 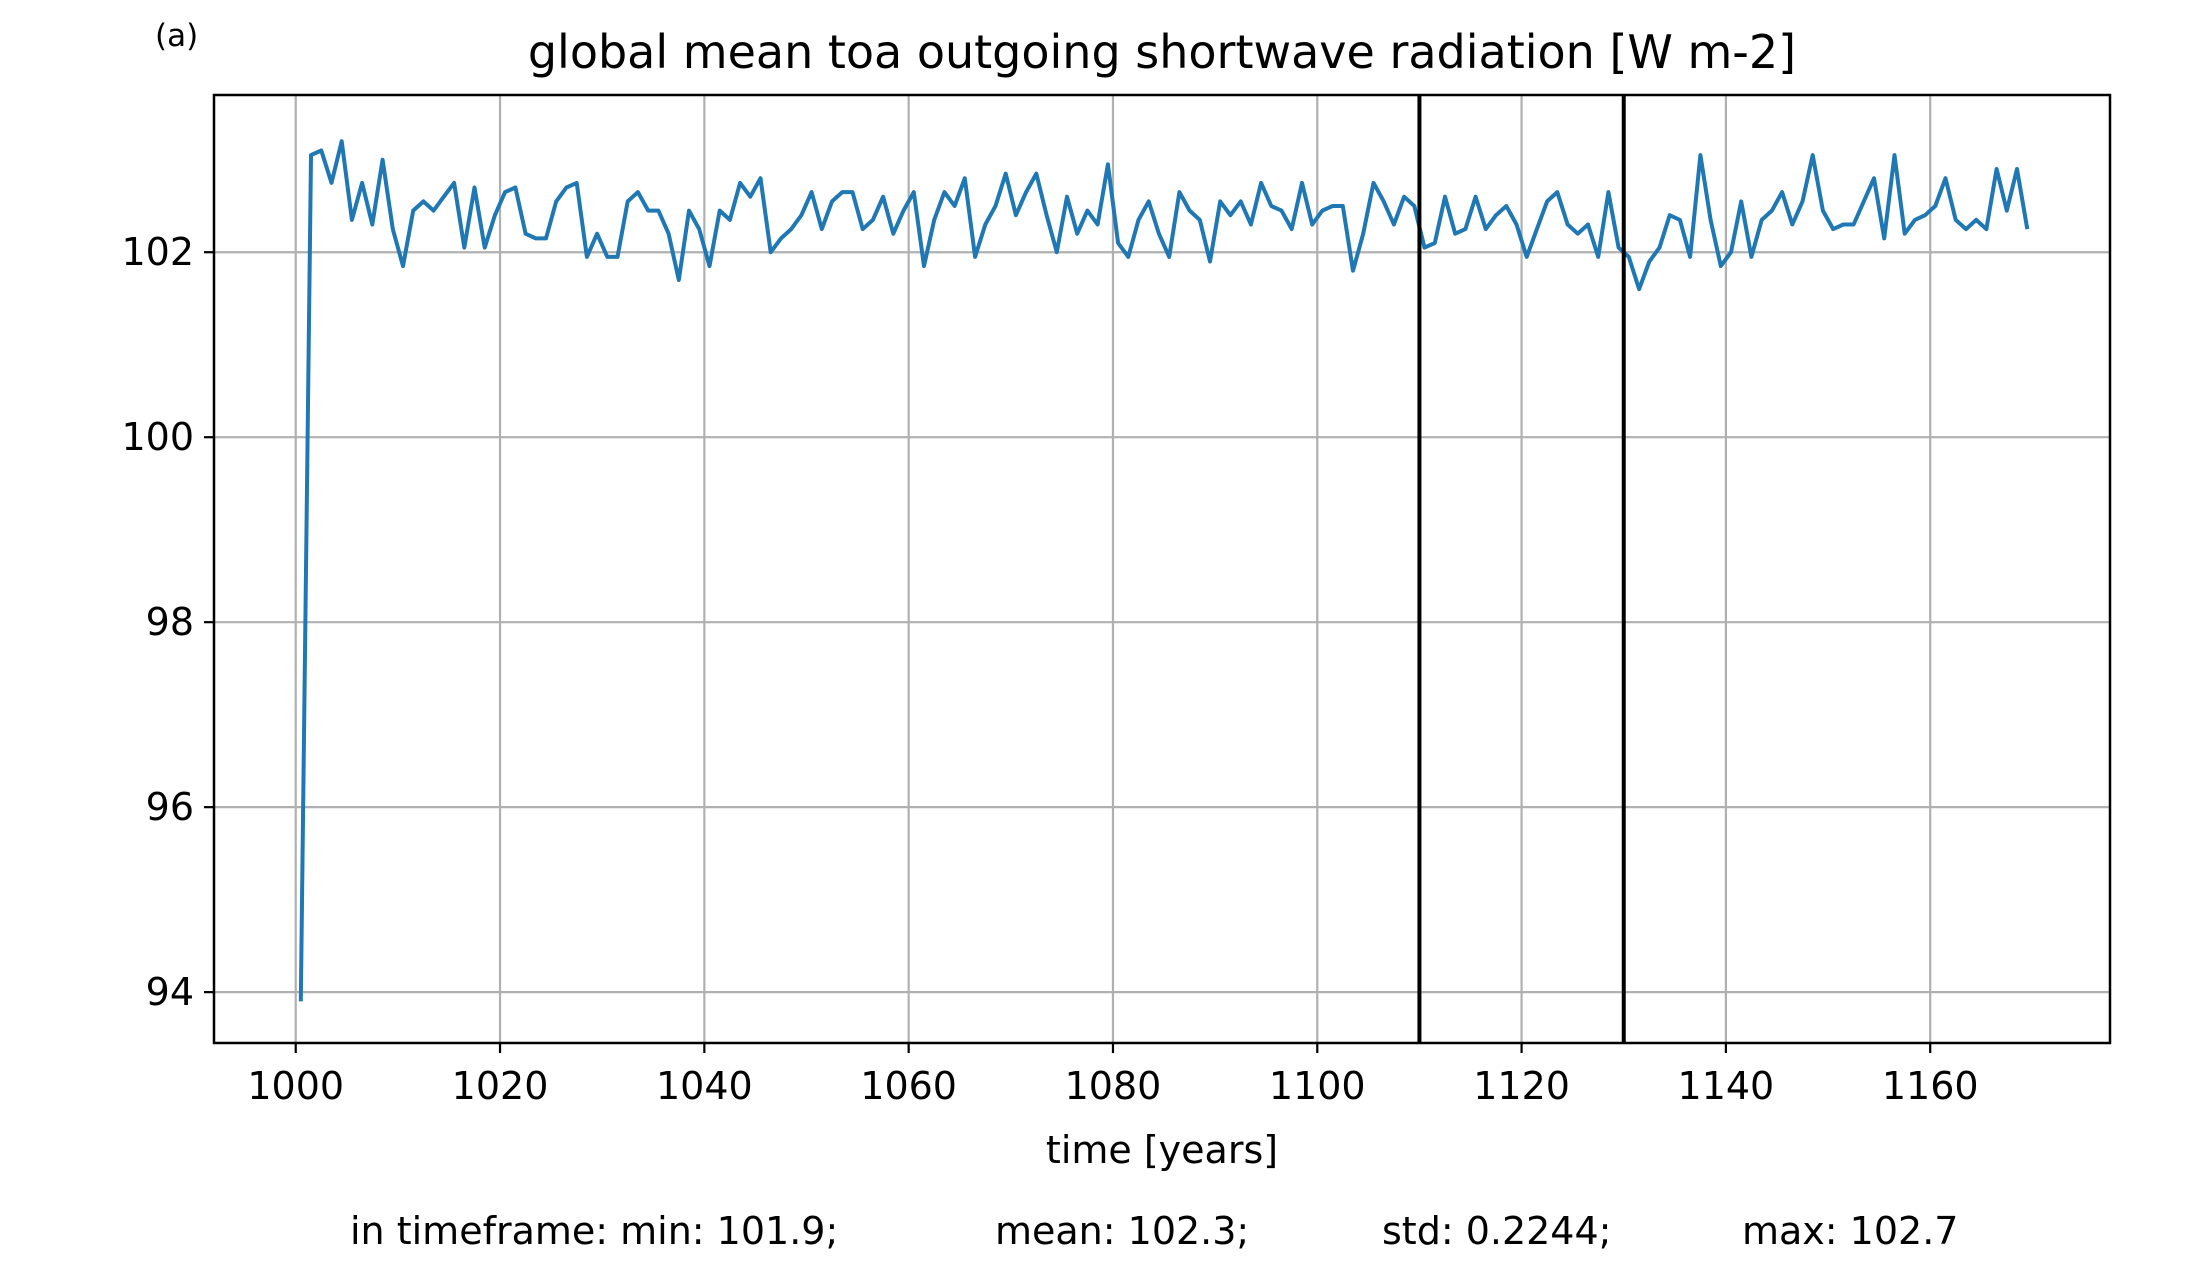 What do you see at coordinates (176, 36) in the screenshot?
I see `panel-label: (a)` at bounding box center [176, 36].